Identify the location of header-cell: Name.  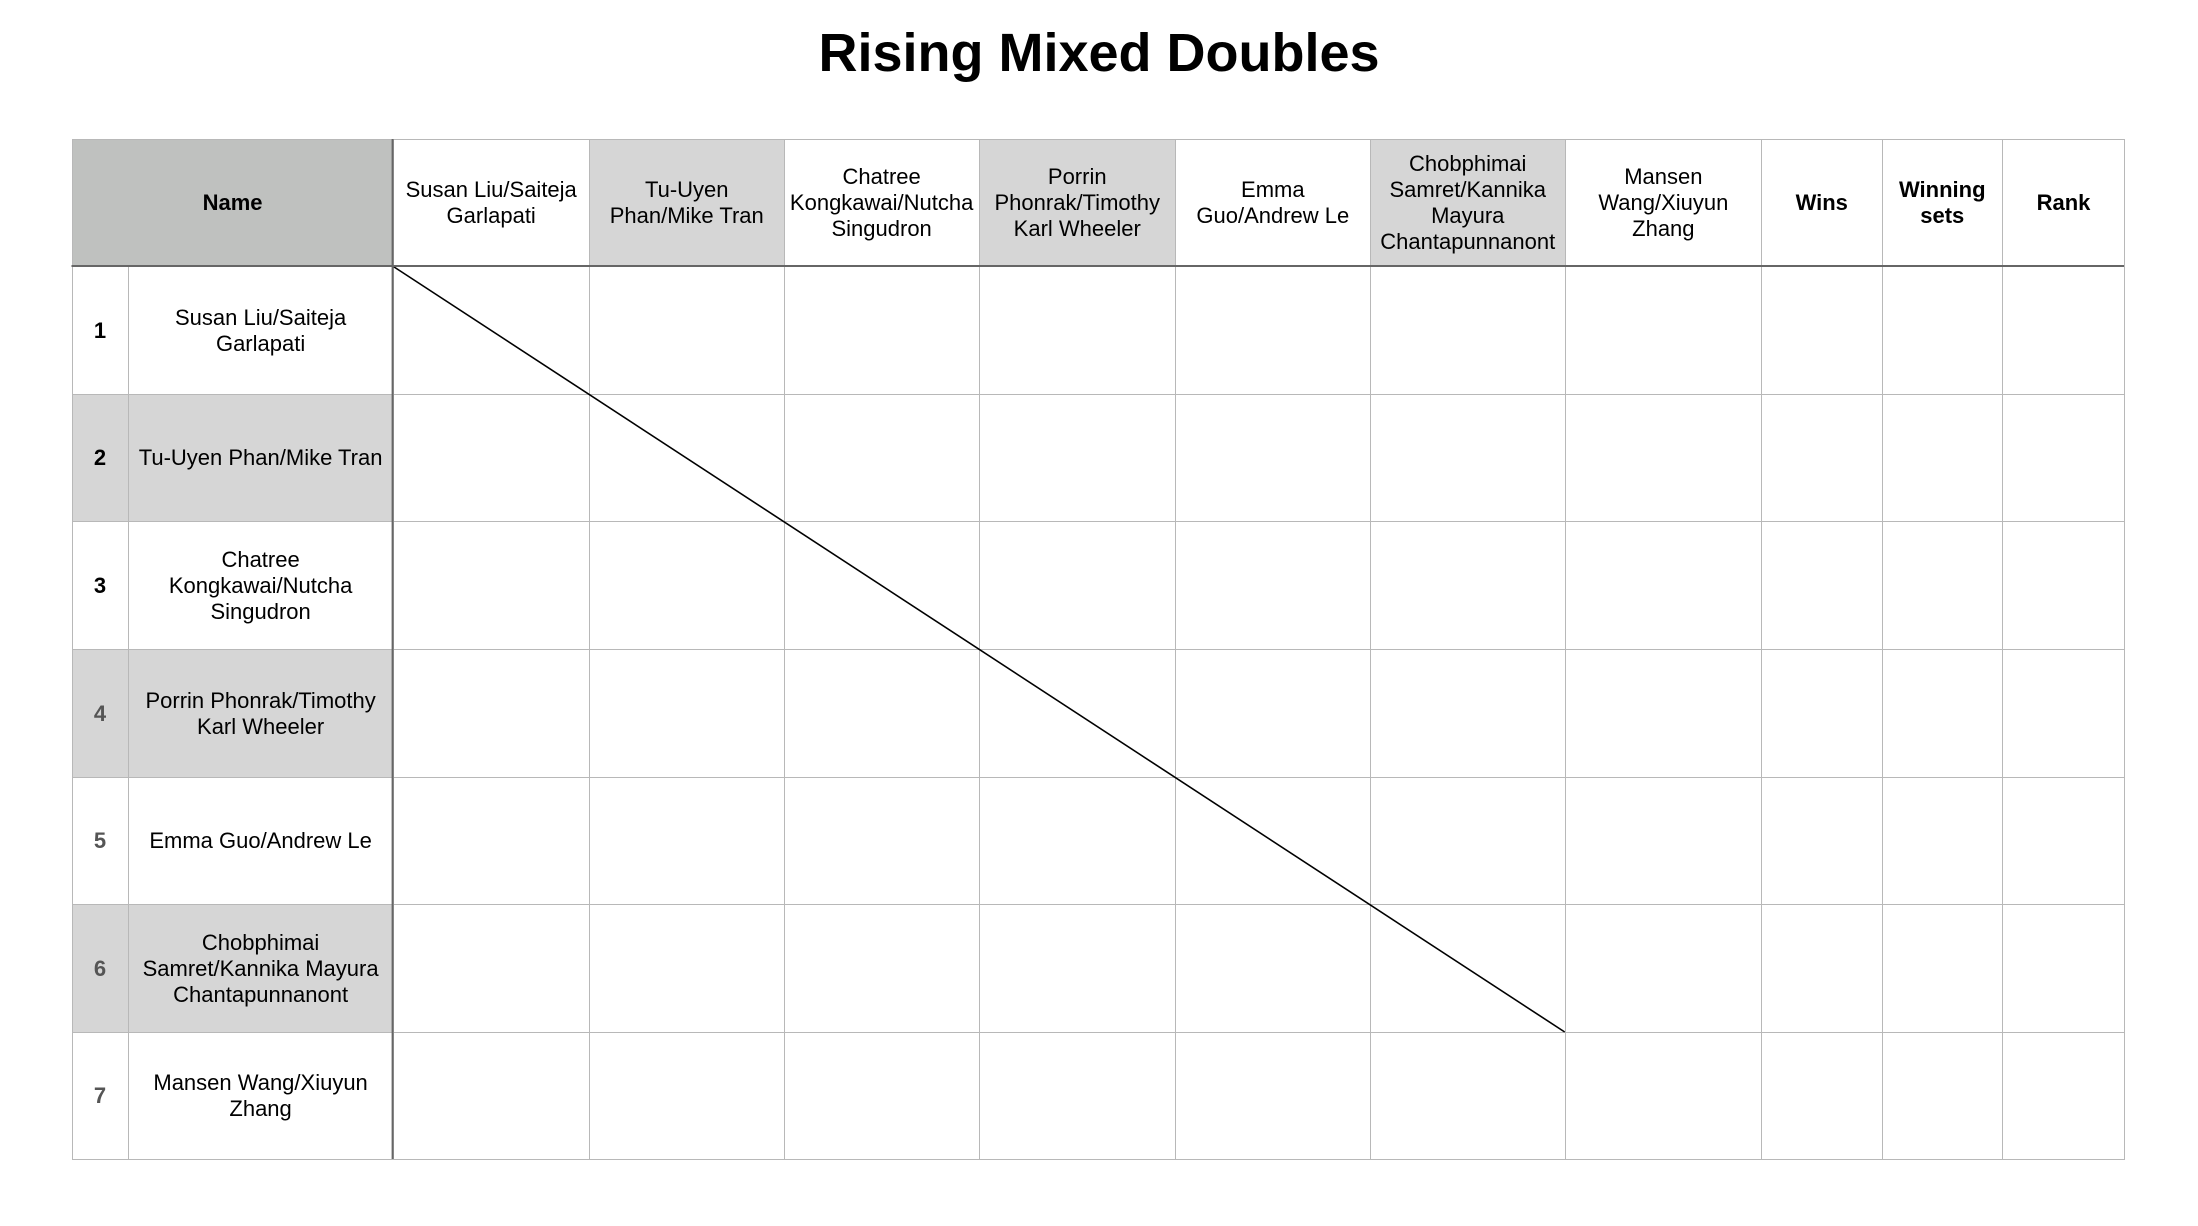
(232, 203).